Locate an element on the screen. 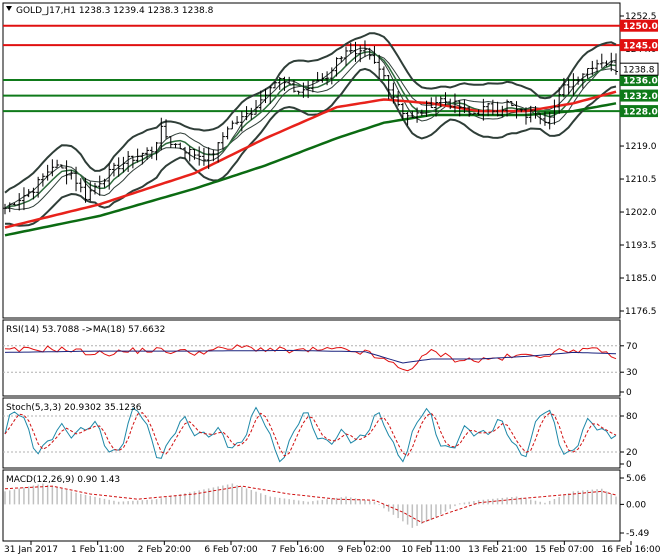  price-tick-label: 1252.5 is located at coordinates (641, 17).